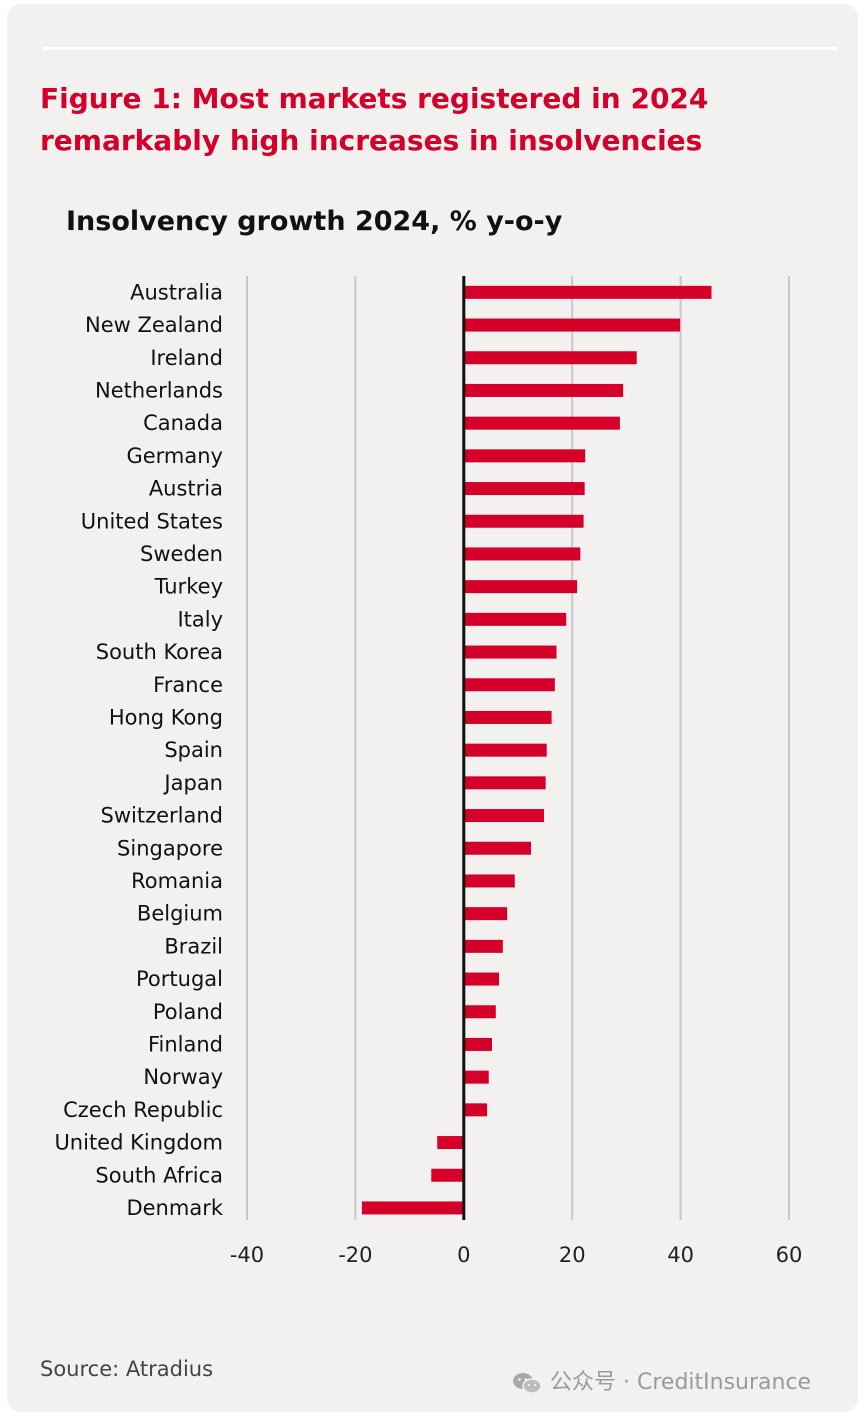  What do you see at coordinates (138, 1143) in the screenshot?
I see `category-label: United Kingdom` at bounding box center [138, 1143].